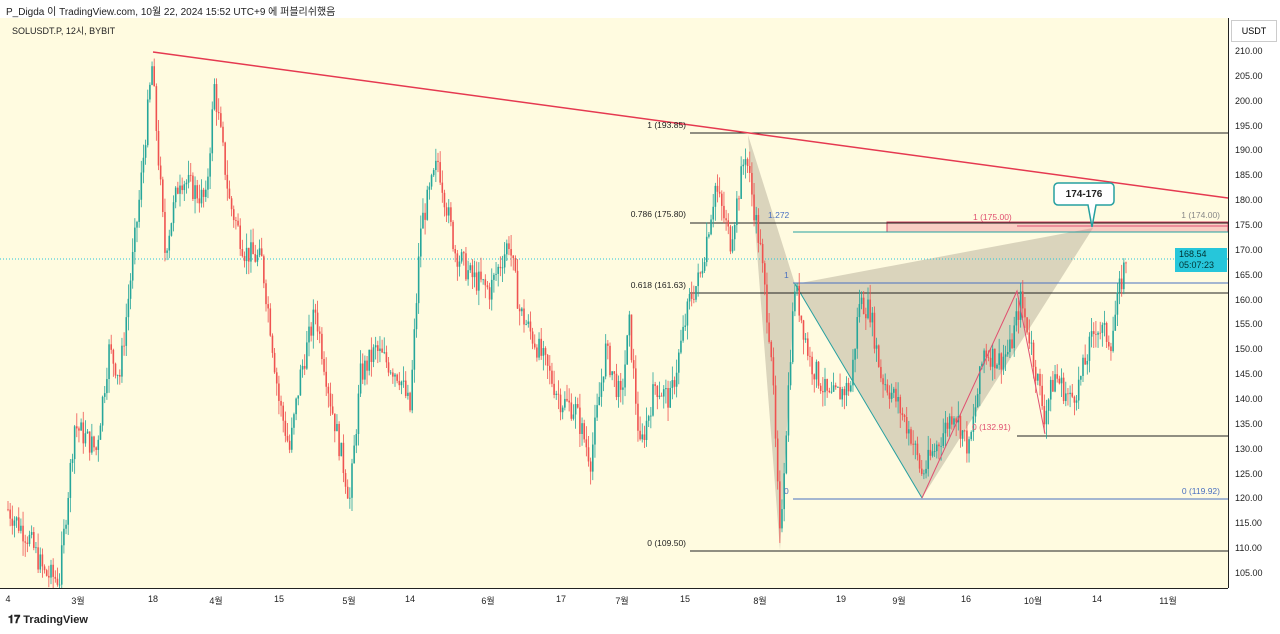  What do you see at coordinates (1249, 249) in the screenshot?
I see `price-tick: 170.00` at bounding box center [1249, 249].